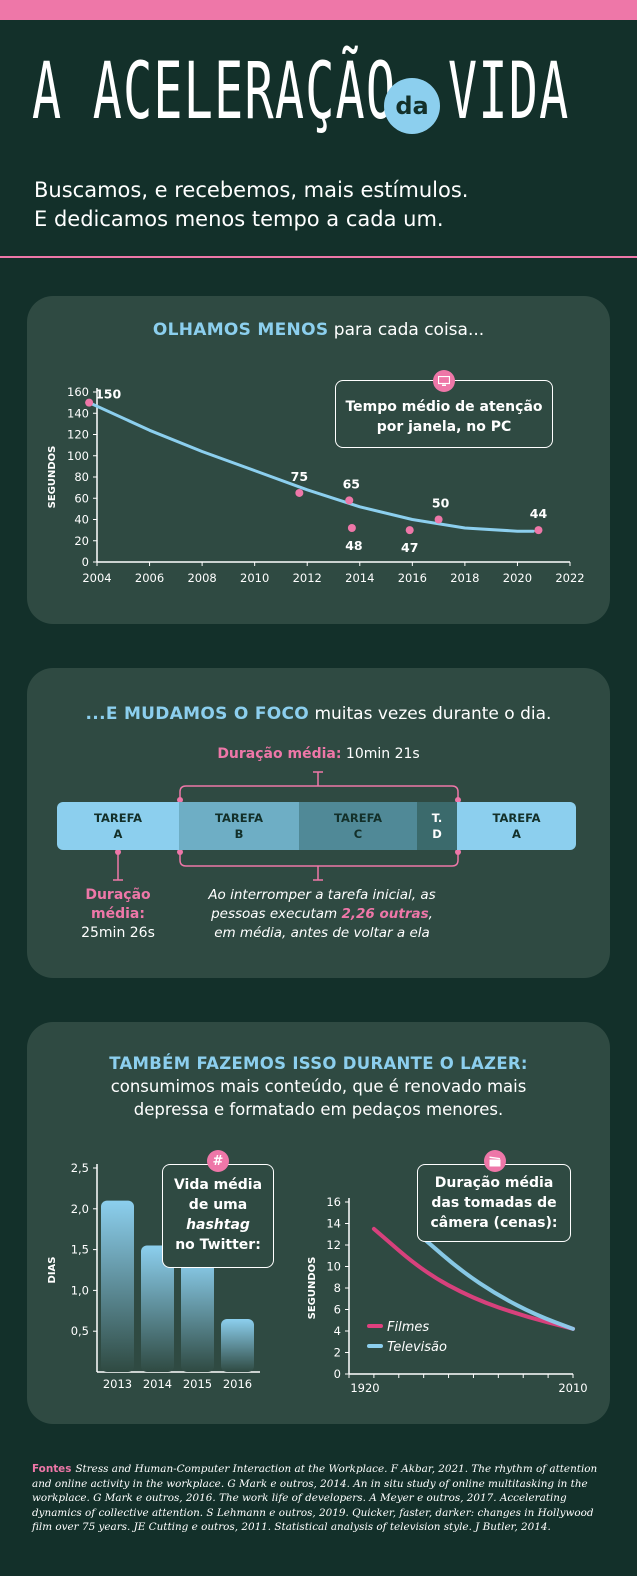 The image size is (637, 1576). What do you see at coordinates (364, 1388) in the screenshot?
I see `shot-x-tick-label: 1920` at bounding box center [364, 1388].